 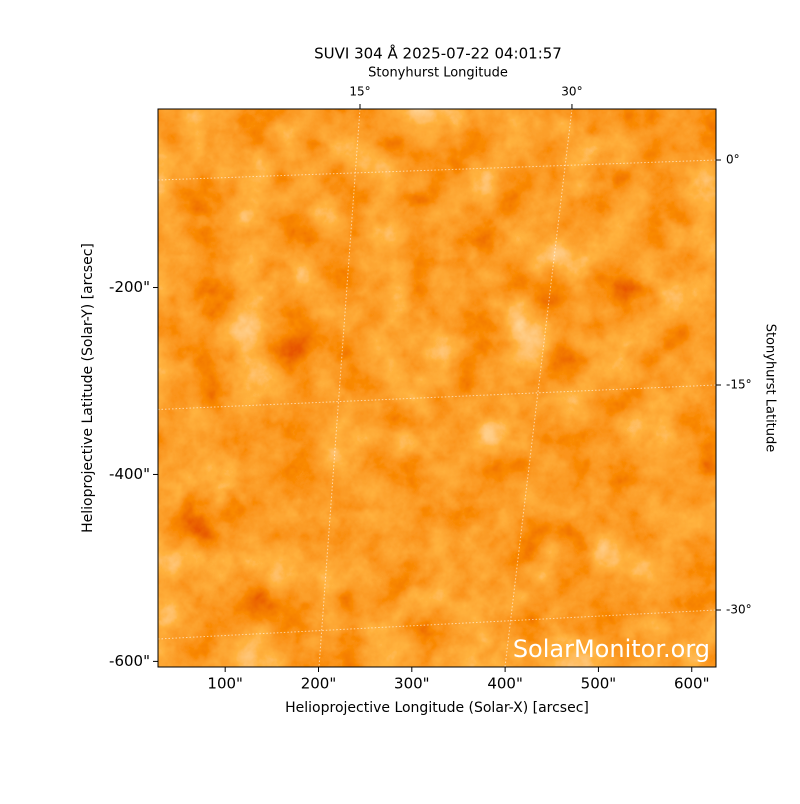 I want to click on title: SUVI 304 Å 2025-07-22 04:01:57, so click(x=438, y=53).